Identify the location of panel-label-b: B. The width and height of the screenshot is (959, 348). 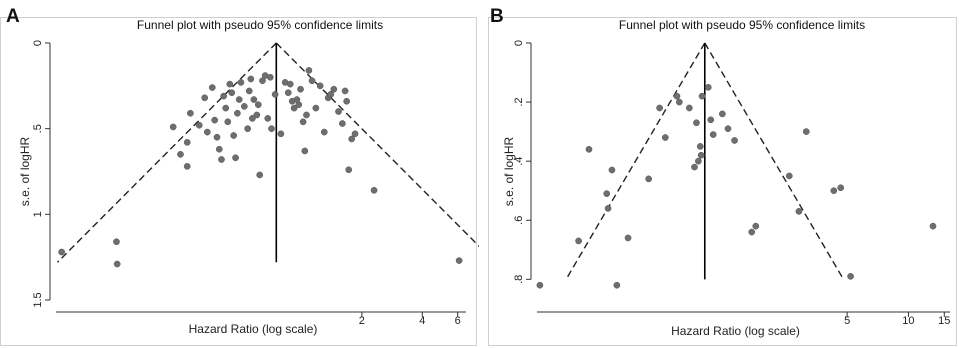
(497, 16).